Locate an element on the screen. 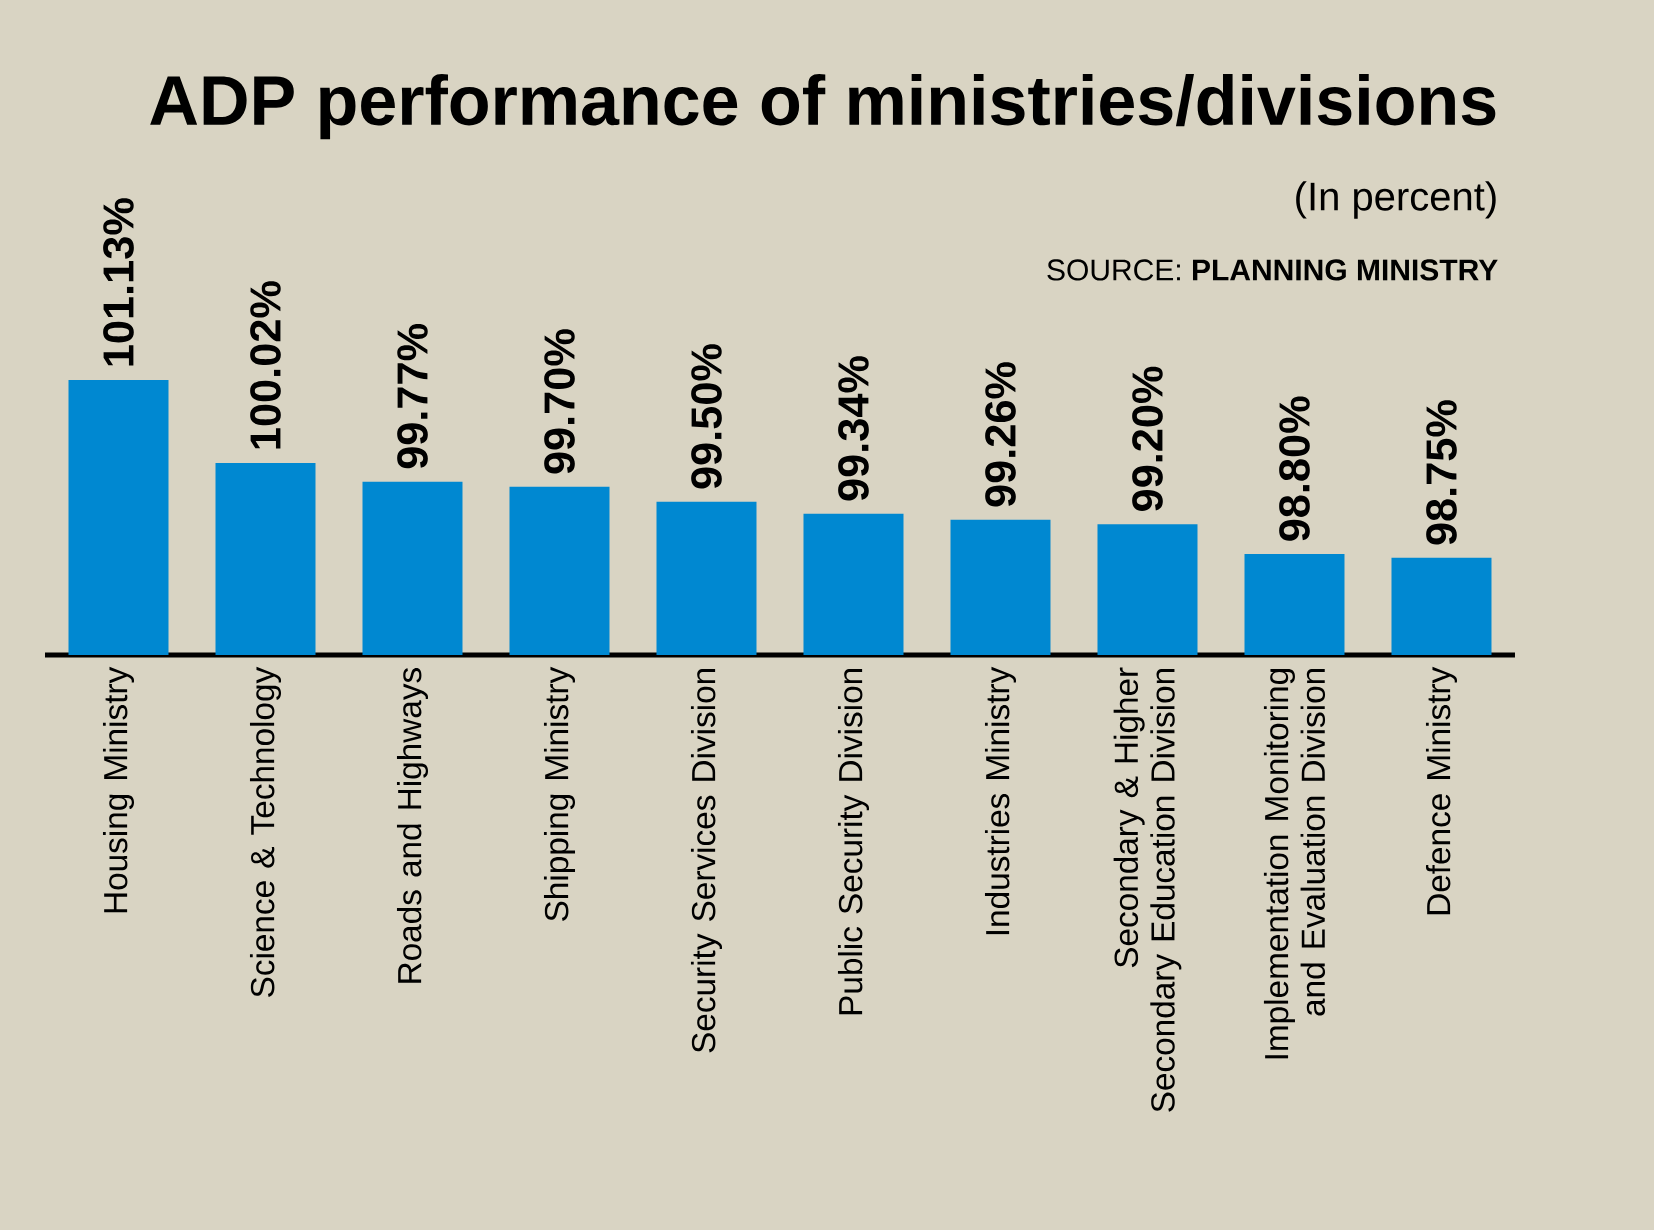  data-label: 99.26% is located at coordinates (1000, 434).